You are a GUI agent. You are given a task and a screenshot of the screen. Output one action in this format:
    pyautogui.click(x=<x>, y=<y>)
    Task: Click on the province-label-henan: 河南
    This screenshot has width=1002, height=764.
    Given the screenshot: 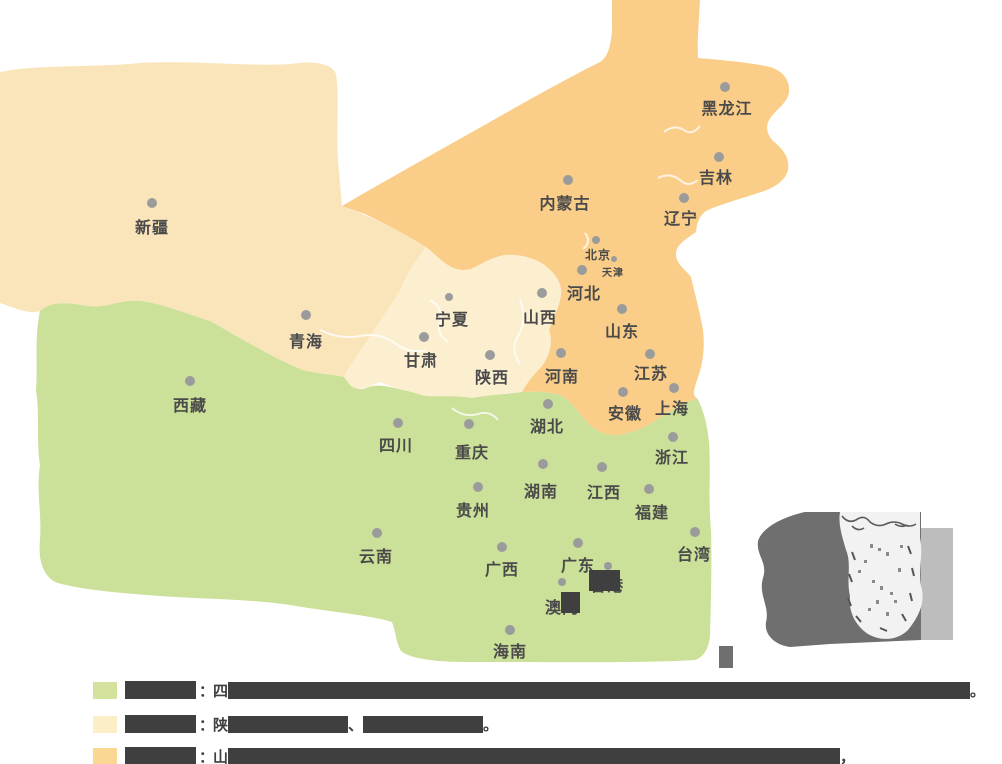 What is the action you would take?
    pyautogui.click(x=562, y=376)
    